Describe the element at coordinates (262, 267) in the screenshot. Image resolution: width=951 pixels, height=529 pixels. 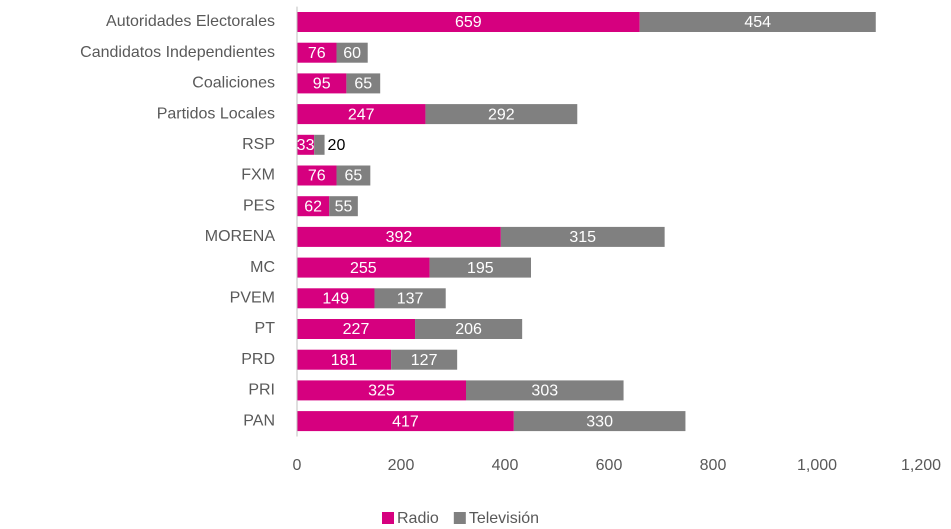
I see `y-tick-label: MC` at that location.